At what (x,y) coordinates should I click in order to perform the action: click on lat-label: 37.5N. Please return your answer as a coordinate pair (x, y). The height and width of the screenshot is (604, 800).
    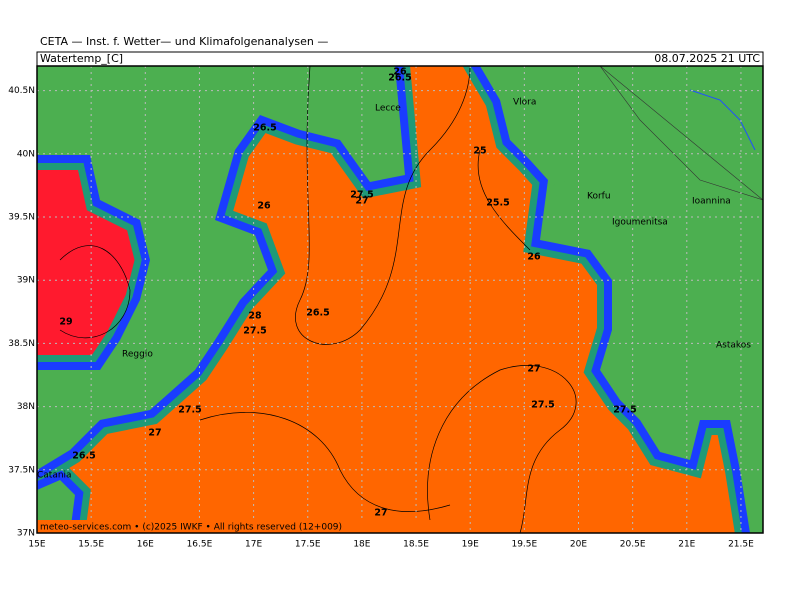
    Looking at the image, I should click on (21, 470).